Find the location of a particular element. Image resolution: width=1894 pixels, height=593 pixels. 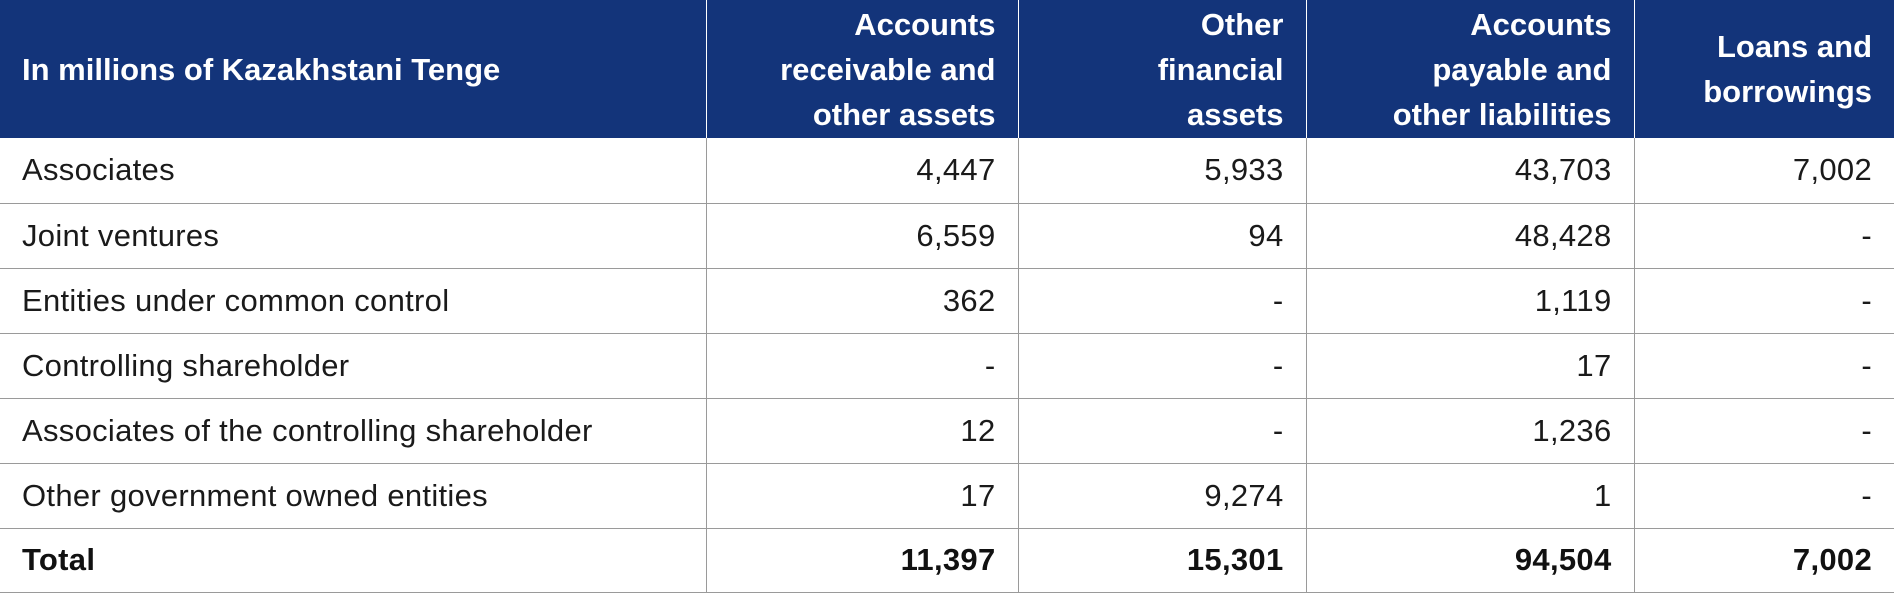

cell-value: 94 is located at coordinates (1161, 236).